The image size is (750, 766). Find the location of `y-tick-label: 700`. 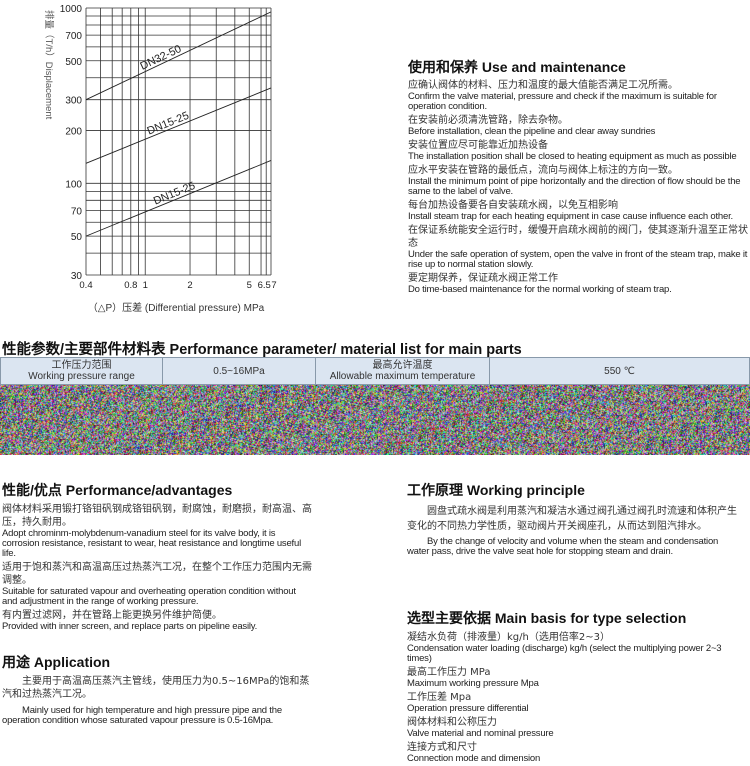

y-tick-label: 700 is located at coordinates (73, 36).